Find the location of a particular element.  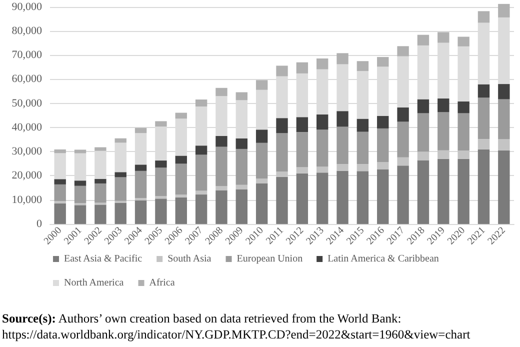

legend-label: South Asia is located at coordinates (190, 259).